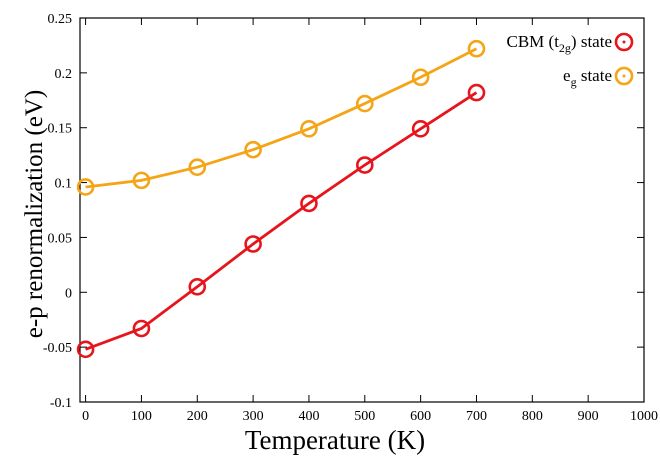 Image resolution: width=660 pixels, height=460 pixels. I want to click on y-tick-label: 0.2, so click(64, 74).